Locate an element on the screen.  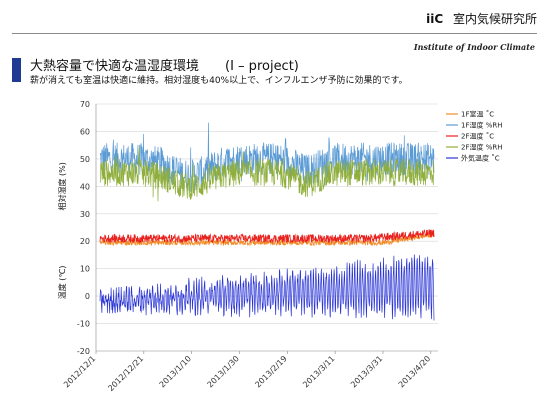
x-tick-label: 2013/1/30 is located at coordinates (223, 371).